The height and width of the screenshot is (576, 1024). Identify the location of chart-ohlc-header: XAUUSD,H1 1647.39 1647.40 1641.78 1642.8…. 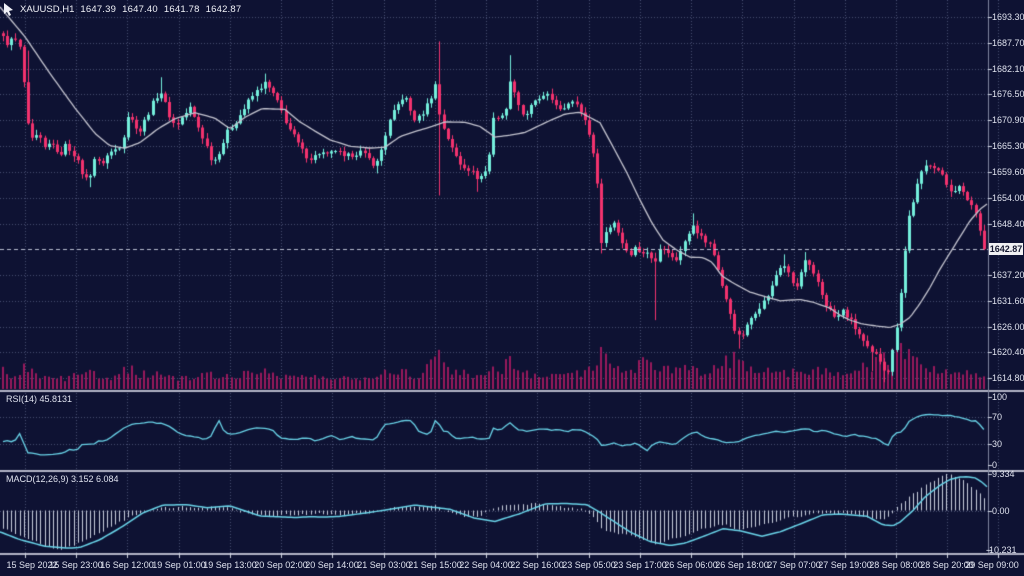
(122, 9).